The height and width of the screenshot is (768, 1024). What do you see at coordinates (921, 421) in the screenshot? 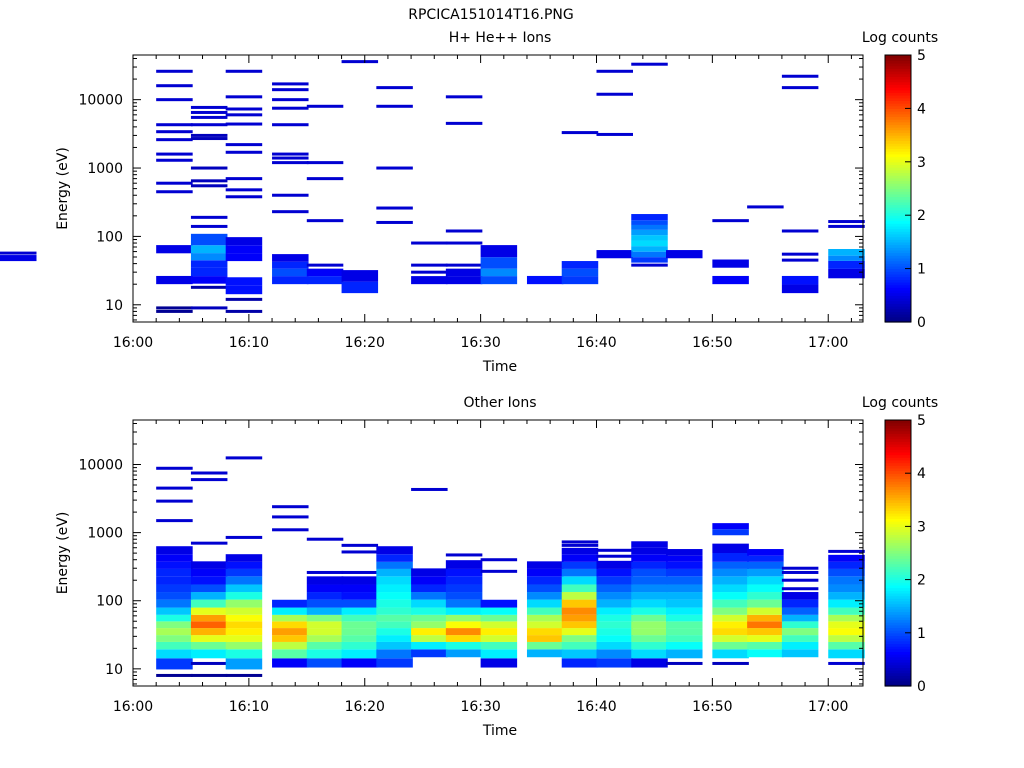
I see `colorbar-tick-label: 5` at bounding box center [921, 421].